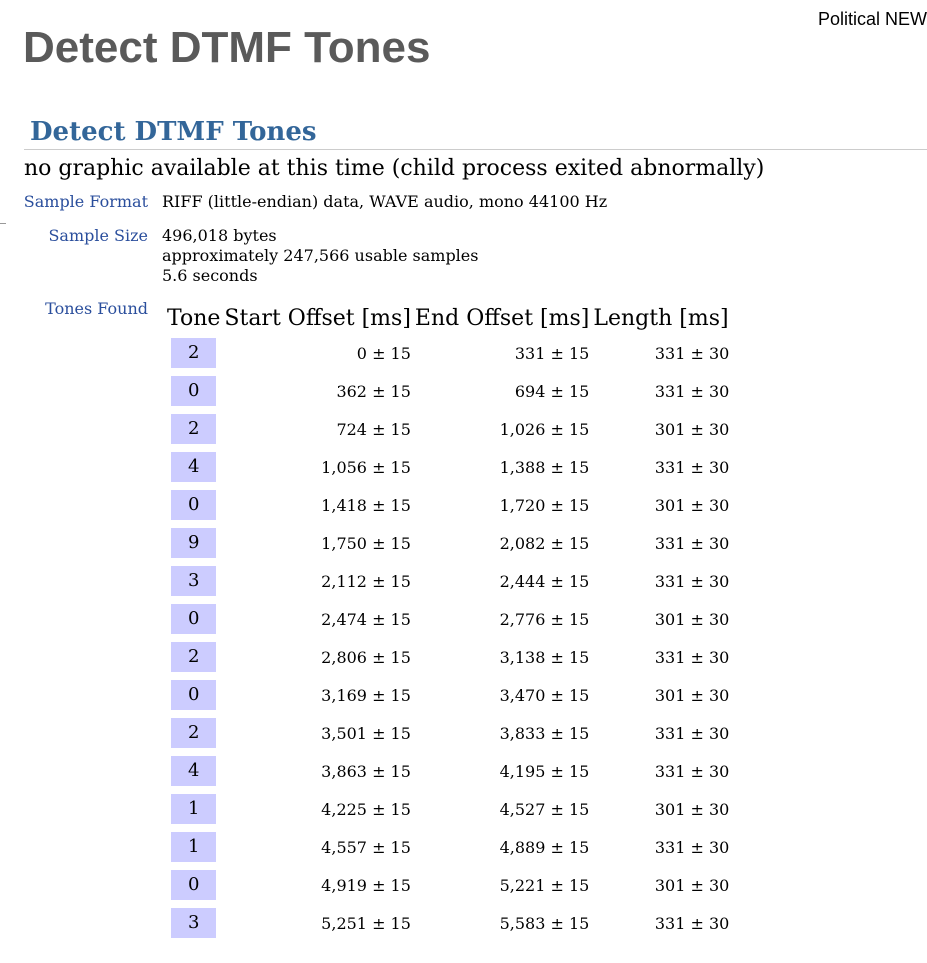 The height and width of the screenshot is (963, 927). I want to click on start-offset-cell: 362 ± 15, so click(373, 391).